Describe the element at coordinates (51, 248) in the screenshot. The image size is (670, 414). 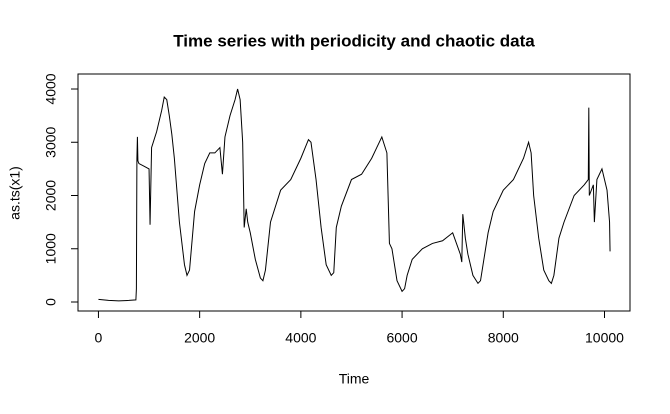
I see `y-tick-label: 1000` at that location.